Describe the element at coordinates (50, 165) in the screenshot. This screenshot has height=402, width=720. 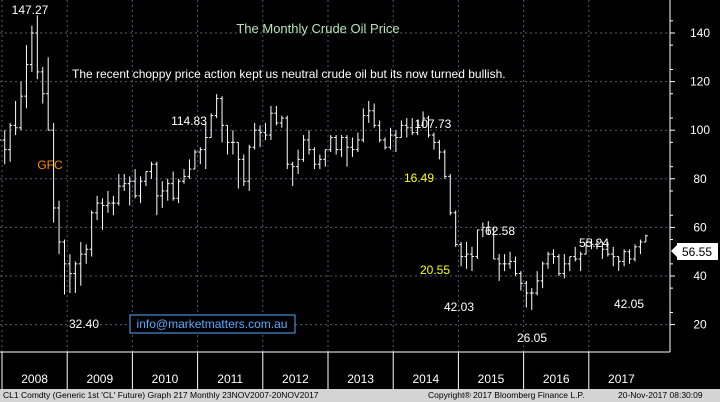
I see `annotation-label: GFC` at that location.